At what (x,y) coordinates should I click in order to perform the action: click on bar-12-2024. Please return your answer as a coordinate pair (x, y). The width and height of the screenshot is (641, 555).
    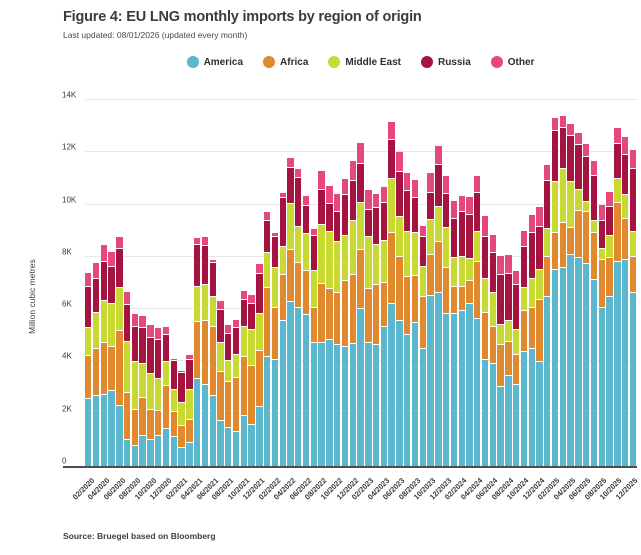
    Looking at the image, I should click on (539, 283).